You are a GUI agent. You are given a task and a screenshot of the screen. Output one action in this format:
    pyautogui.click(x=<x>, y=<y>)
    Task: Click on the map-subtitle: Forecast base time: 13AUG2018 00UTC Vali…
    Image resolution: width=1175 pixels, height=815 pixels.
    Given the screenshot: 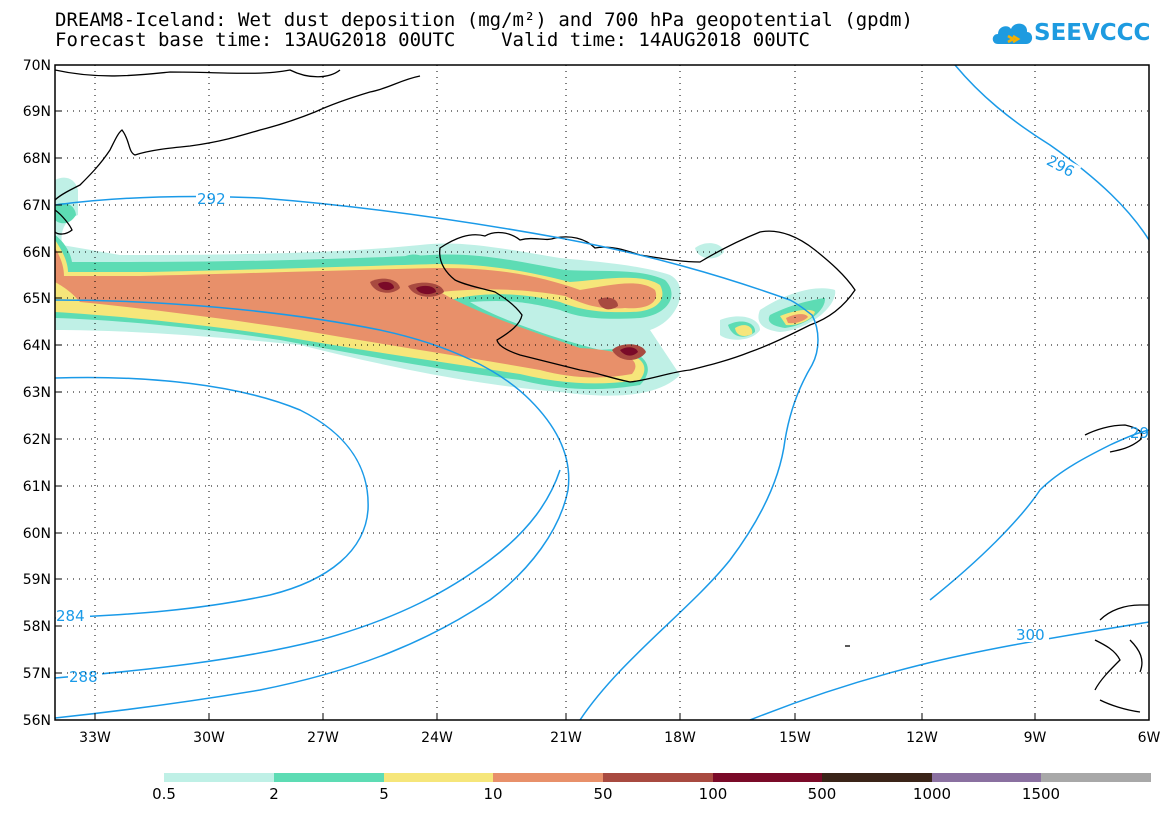 What is the action you would take?
    pyautogui.click(x=432, y=40)
    